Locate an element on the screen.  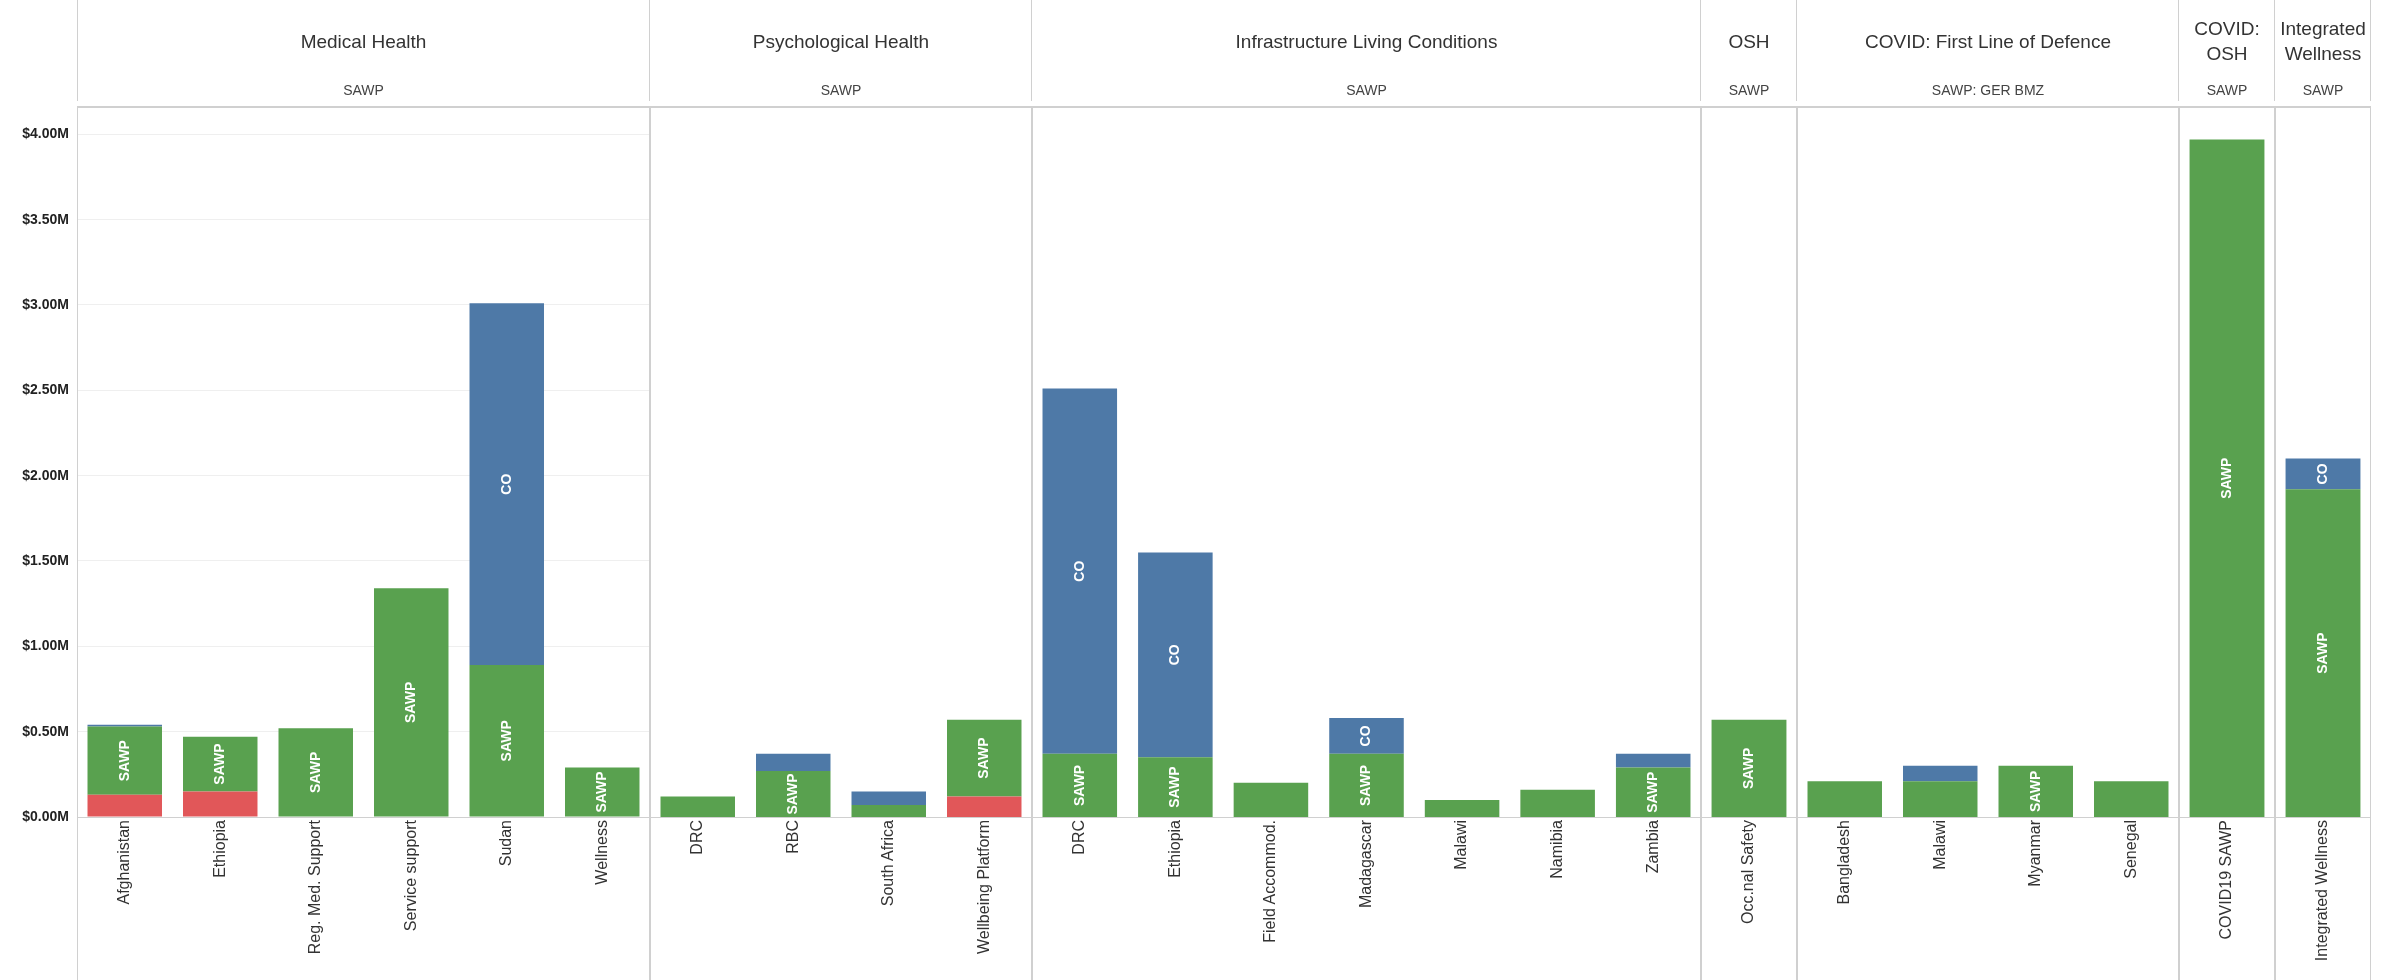
chart-title: Infrastructure Living Conditions is located at coordinates (1366, 41).